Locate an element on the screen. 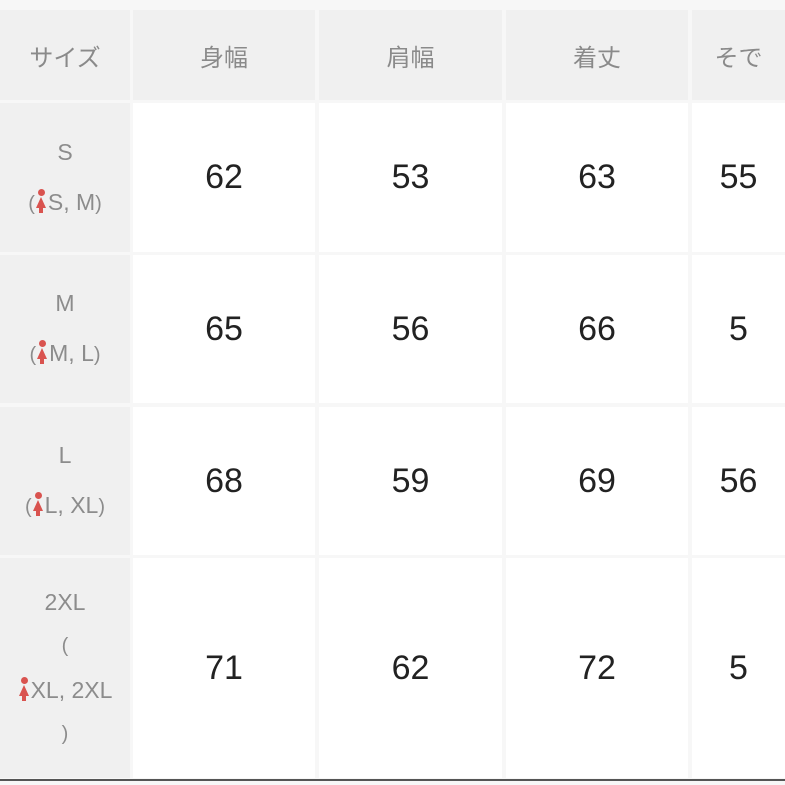 The height and width of the screenshot is (785, 785). measurement-value: 53 is located at coordinates (410, 177).